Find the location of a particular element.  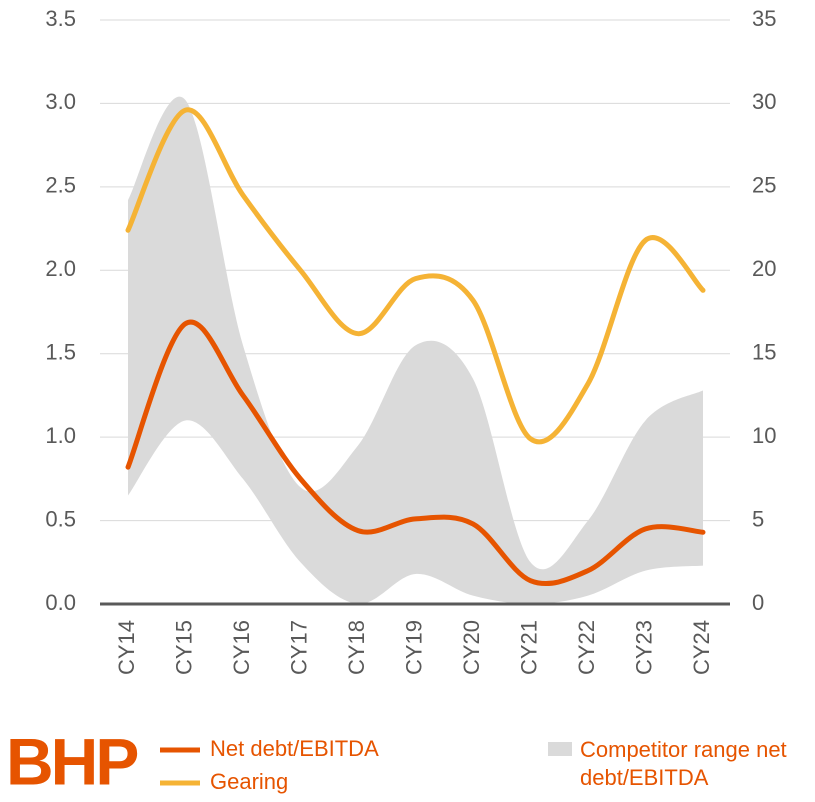

x-tick-label: CY16 is located at coordinates (241, 647).